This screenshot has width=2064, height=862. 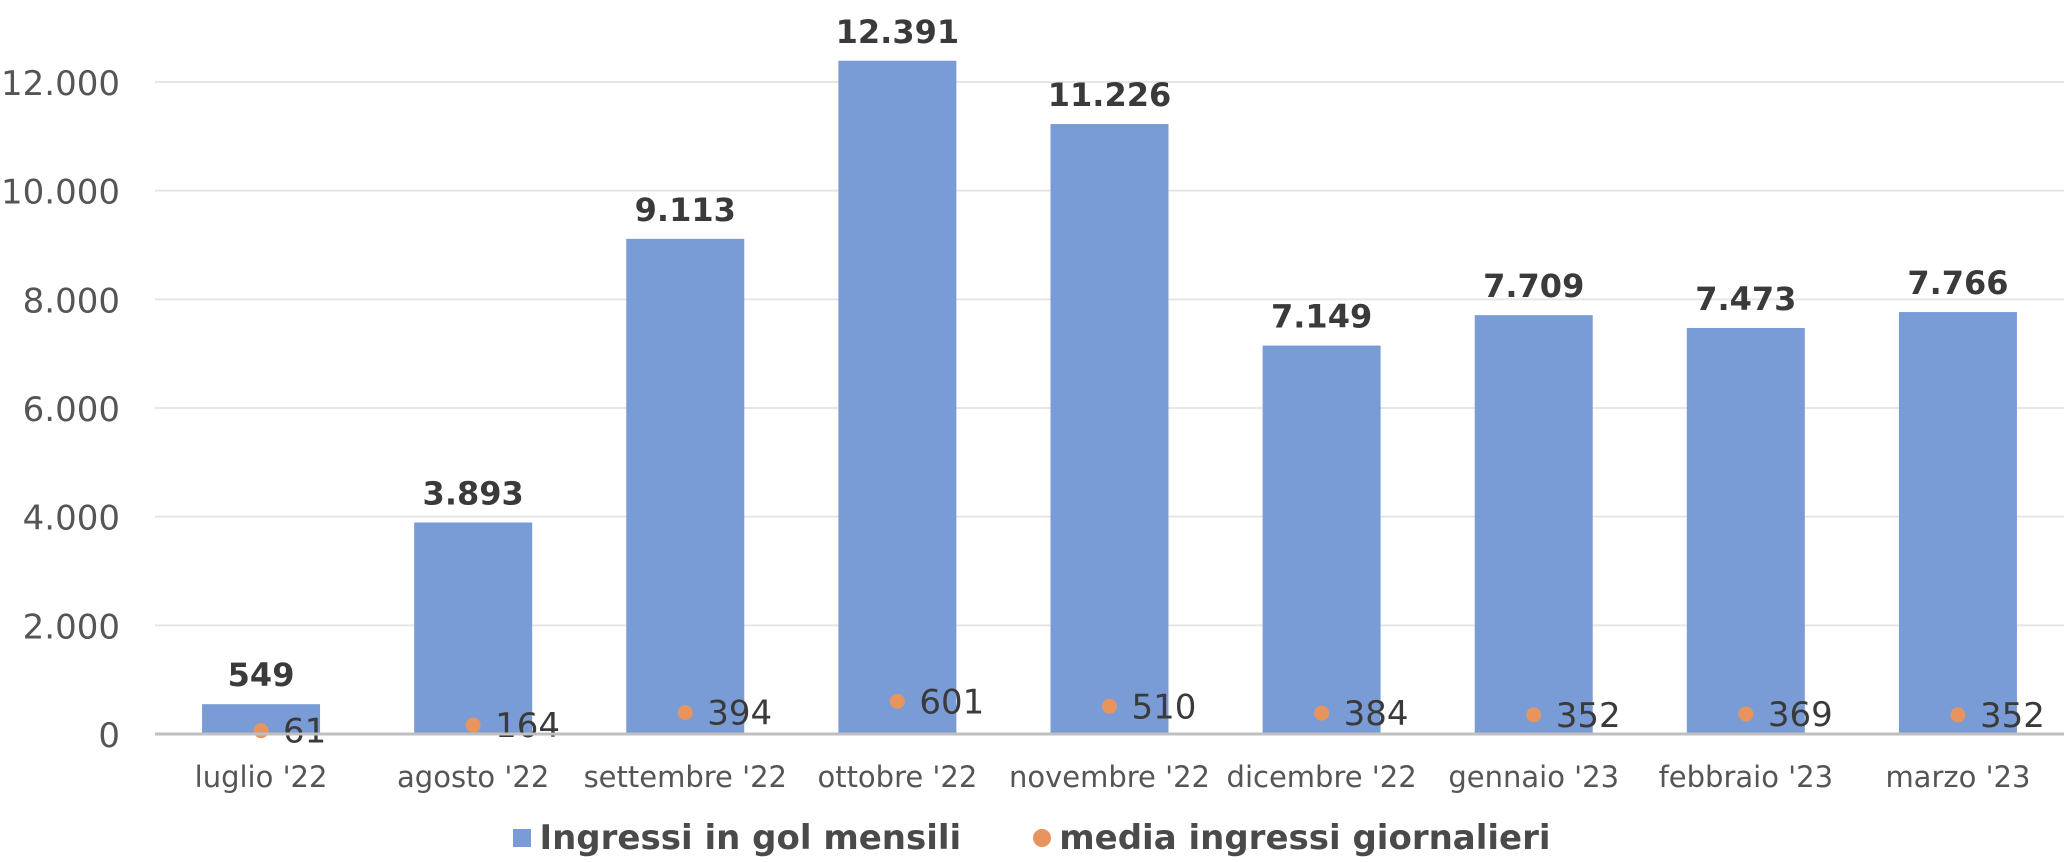 I want to click on y-tick-label: 10.000, so click(x=60, y=193).